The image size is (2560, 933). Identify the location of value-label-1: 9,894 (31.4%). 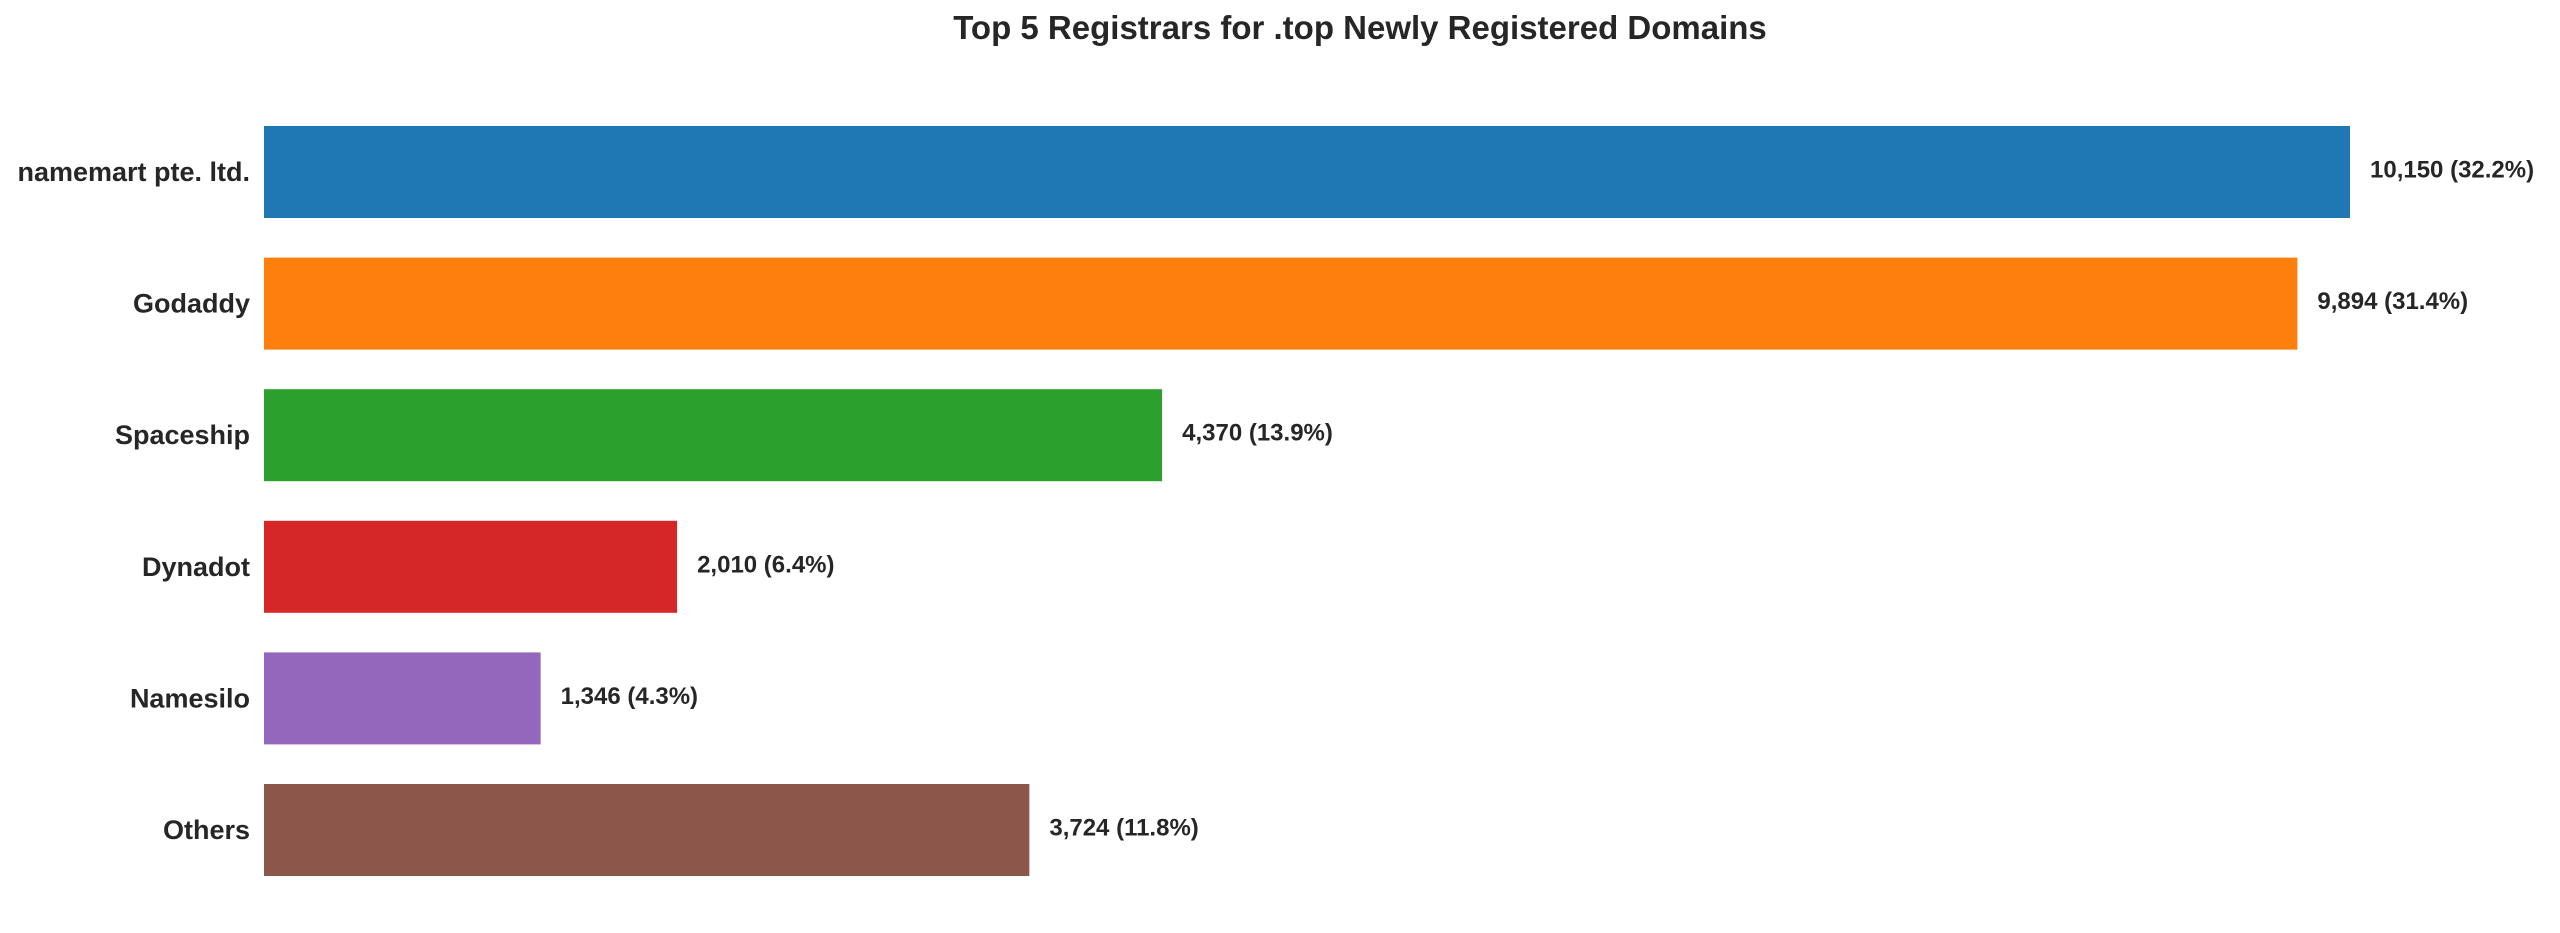
(2392, 301).